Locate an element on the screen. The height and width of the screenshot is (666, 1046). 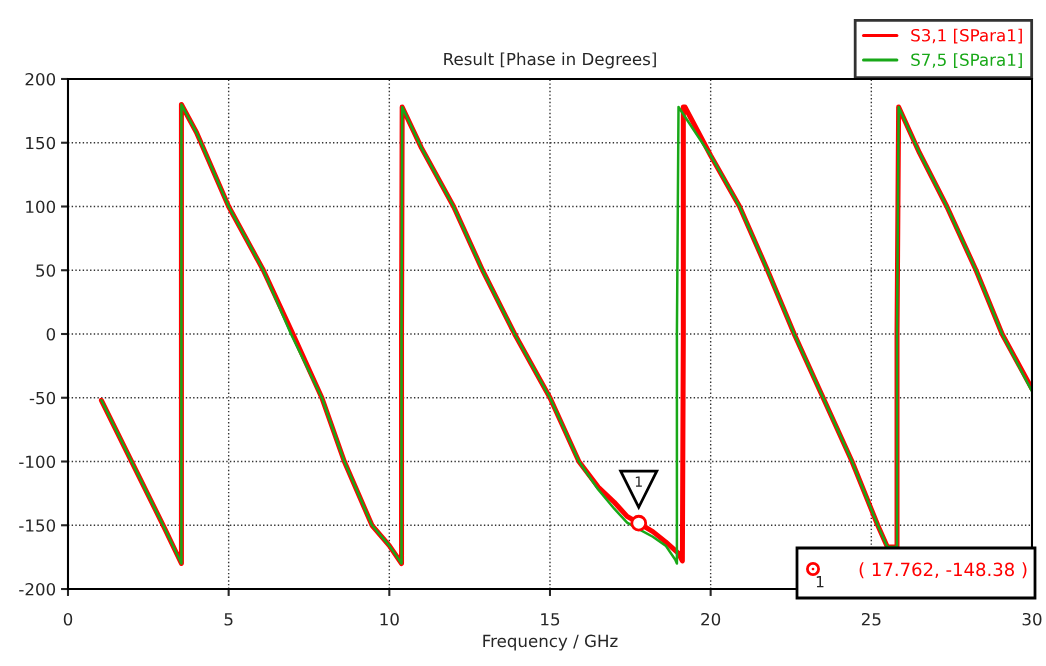
y-tick-label: 100 is located at coordinates (41, 207).